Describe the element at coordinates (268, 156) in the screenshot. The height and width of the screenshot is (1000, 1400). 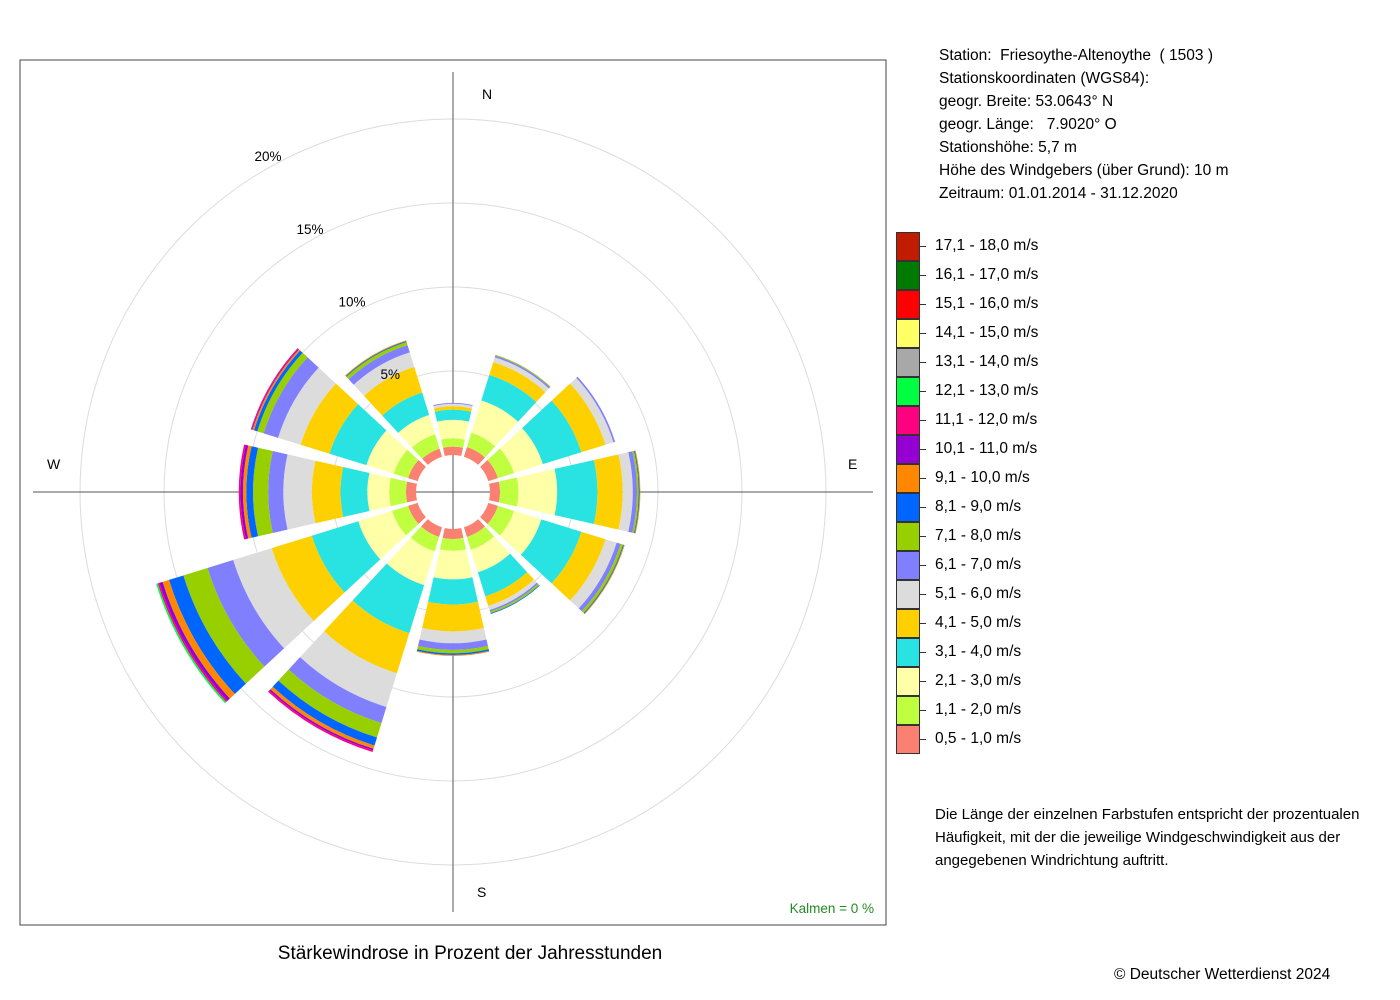
I see `ring-label-20: 20%` at that location.